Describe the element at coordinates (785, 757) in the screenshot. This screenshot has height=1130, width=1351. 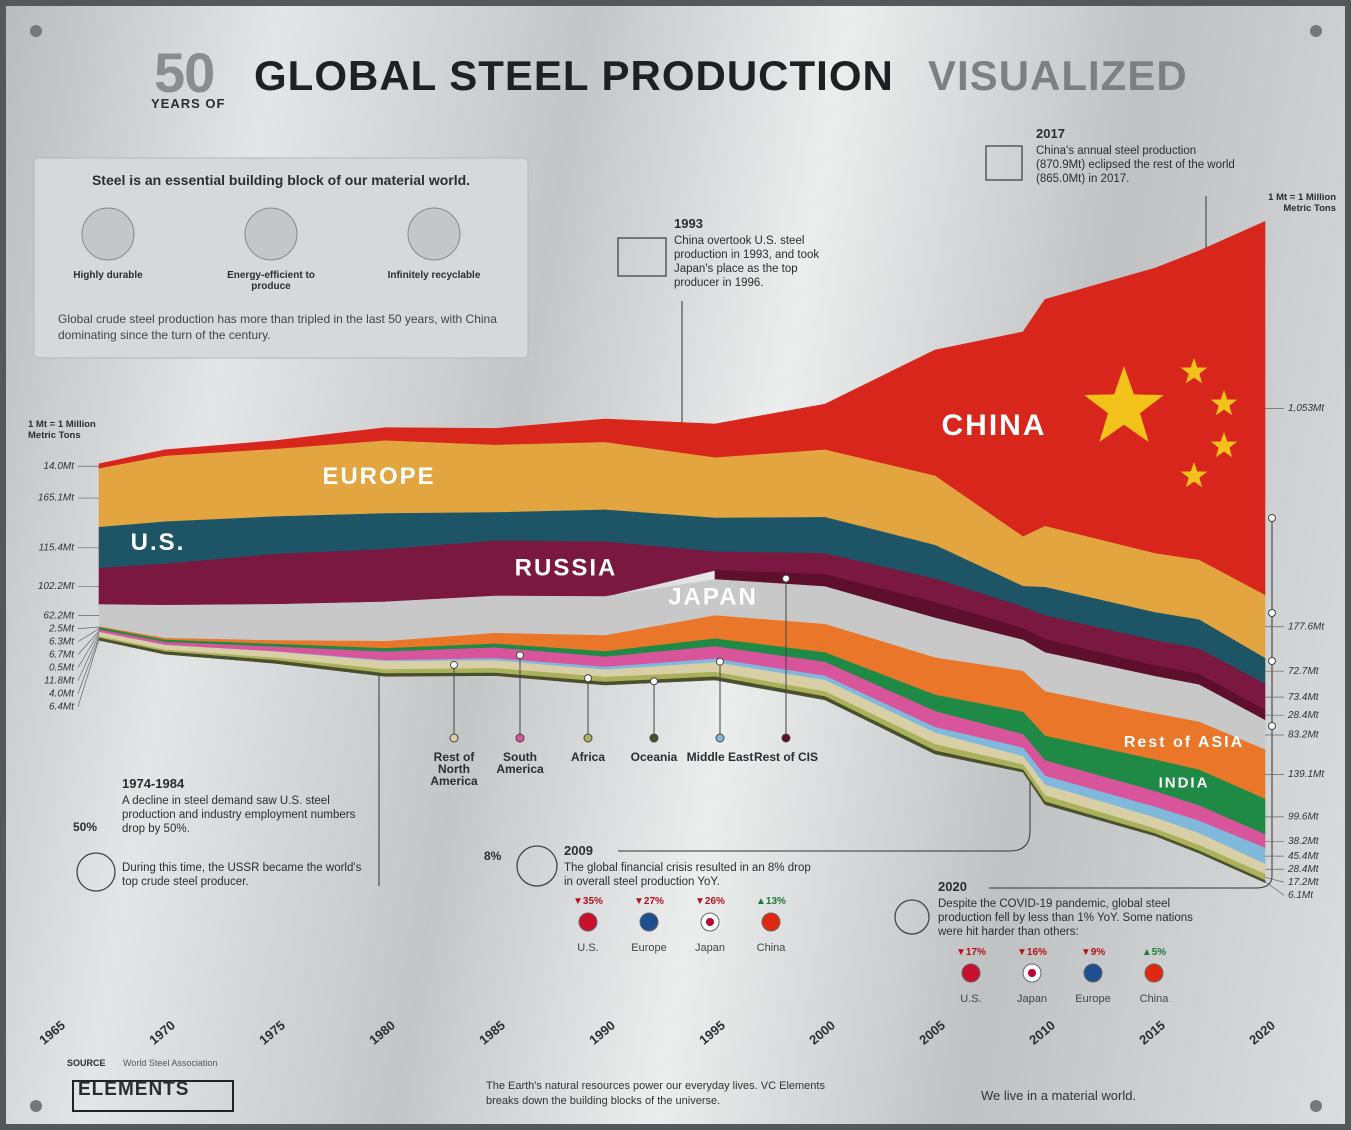
I see `series-label: Rest of CIS` at that location.